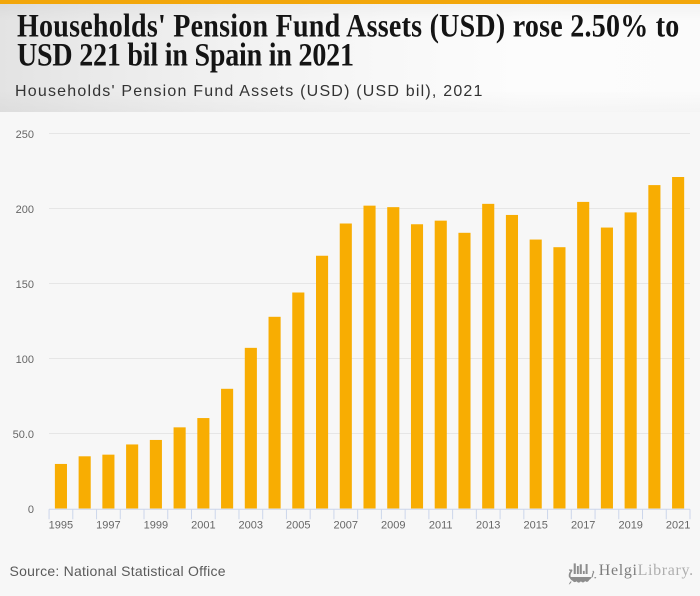 The image size is (700, 596). What do you see at coordinates (298, 526) in the screenshot?
I see `svg-text: 2005` at bounding box center [298, 526].